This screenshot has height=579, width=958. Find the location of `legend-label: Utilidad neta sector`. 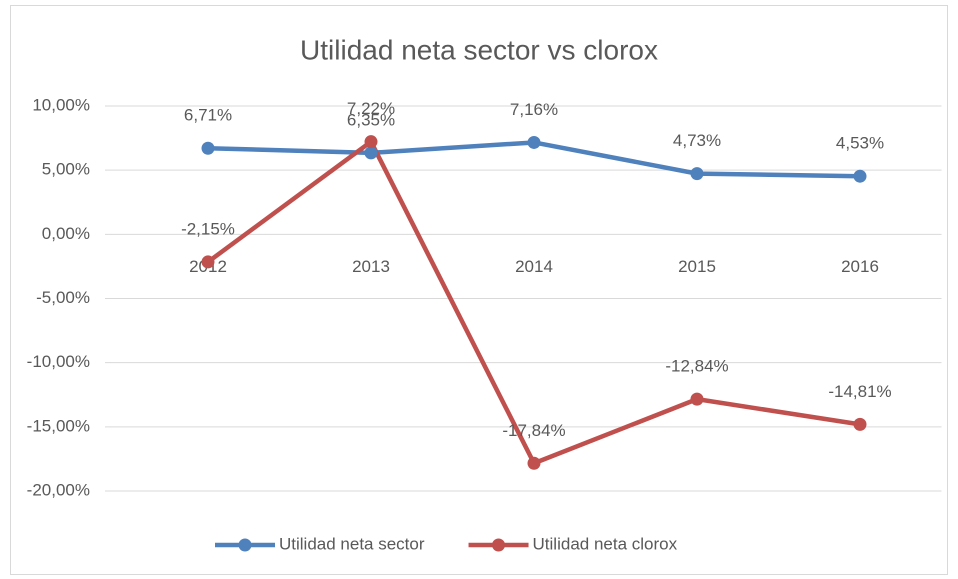

legend-label: Utilidad neta sector is located at coordinates (352, 543).